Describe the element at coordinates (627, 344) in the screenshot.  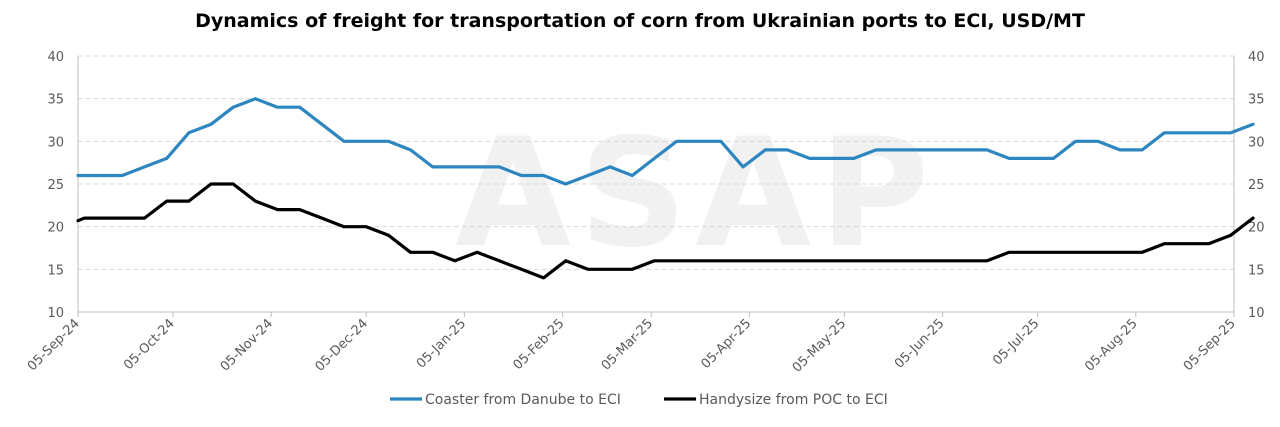
I see `x-tick-label: 05-Mar-25` at that location.